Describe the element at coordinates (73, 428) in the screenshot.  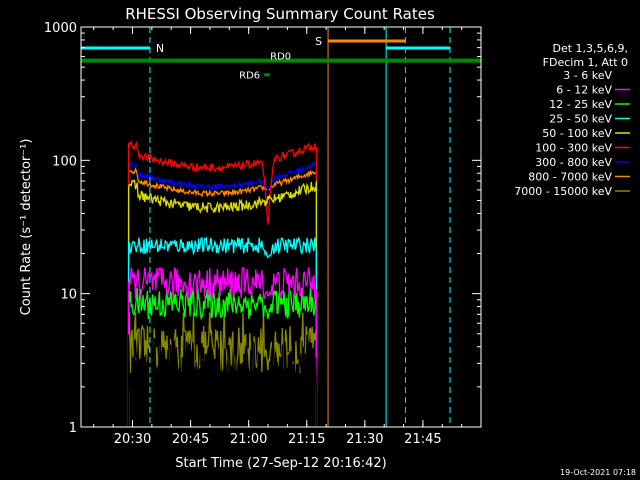
I see `y-tick-label: 1` at that location.